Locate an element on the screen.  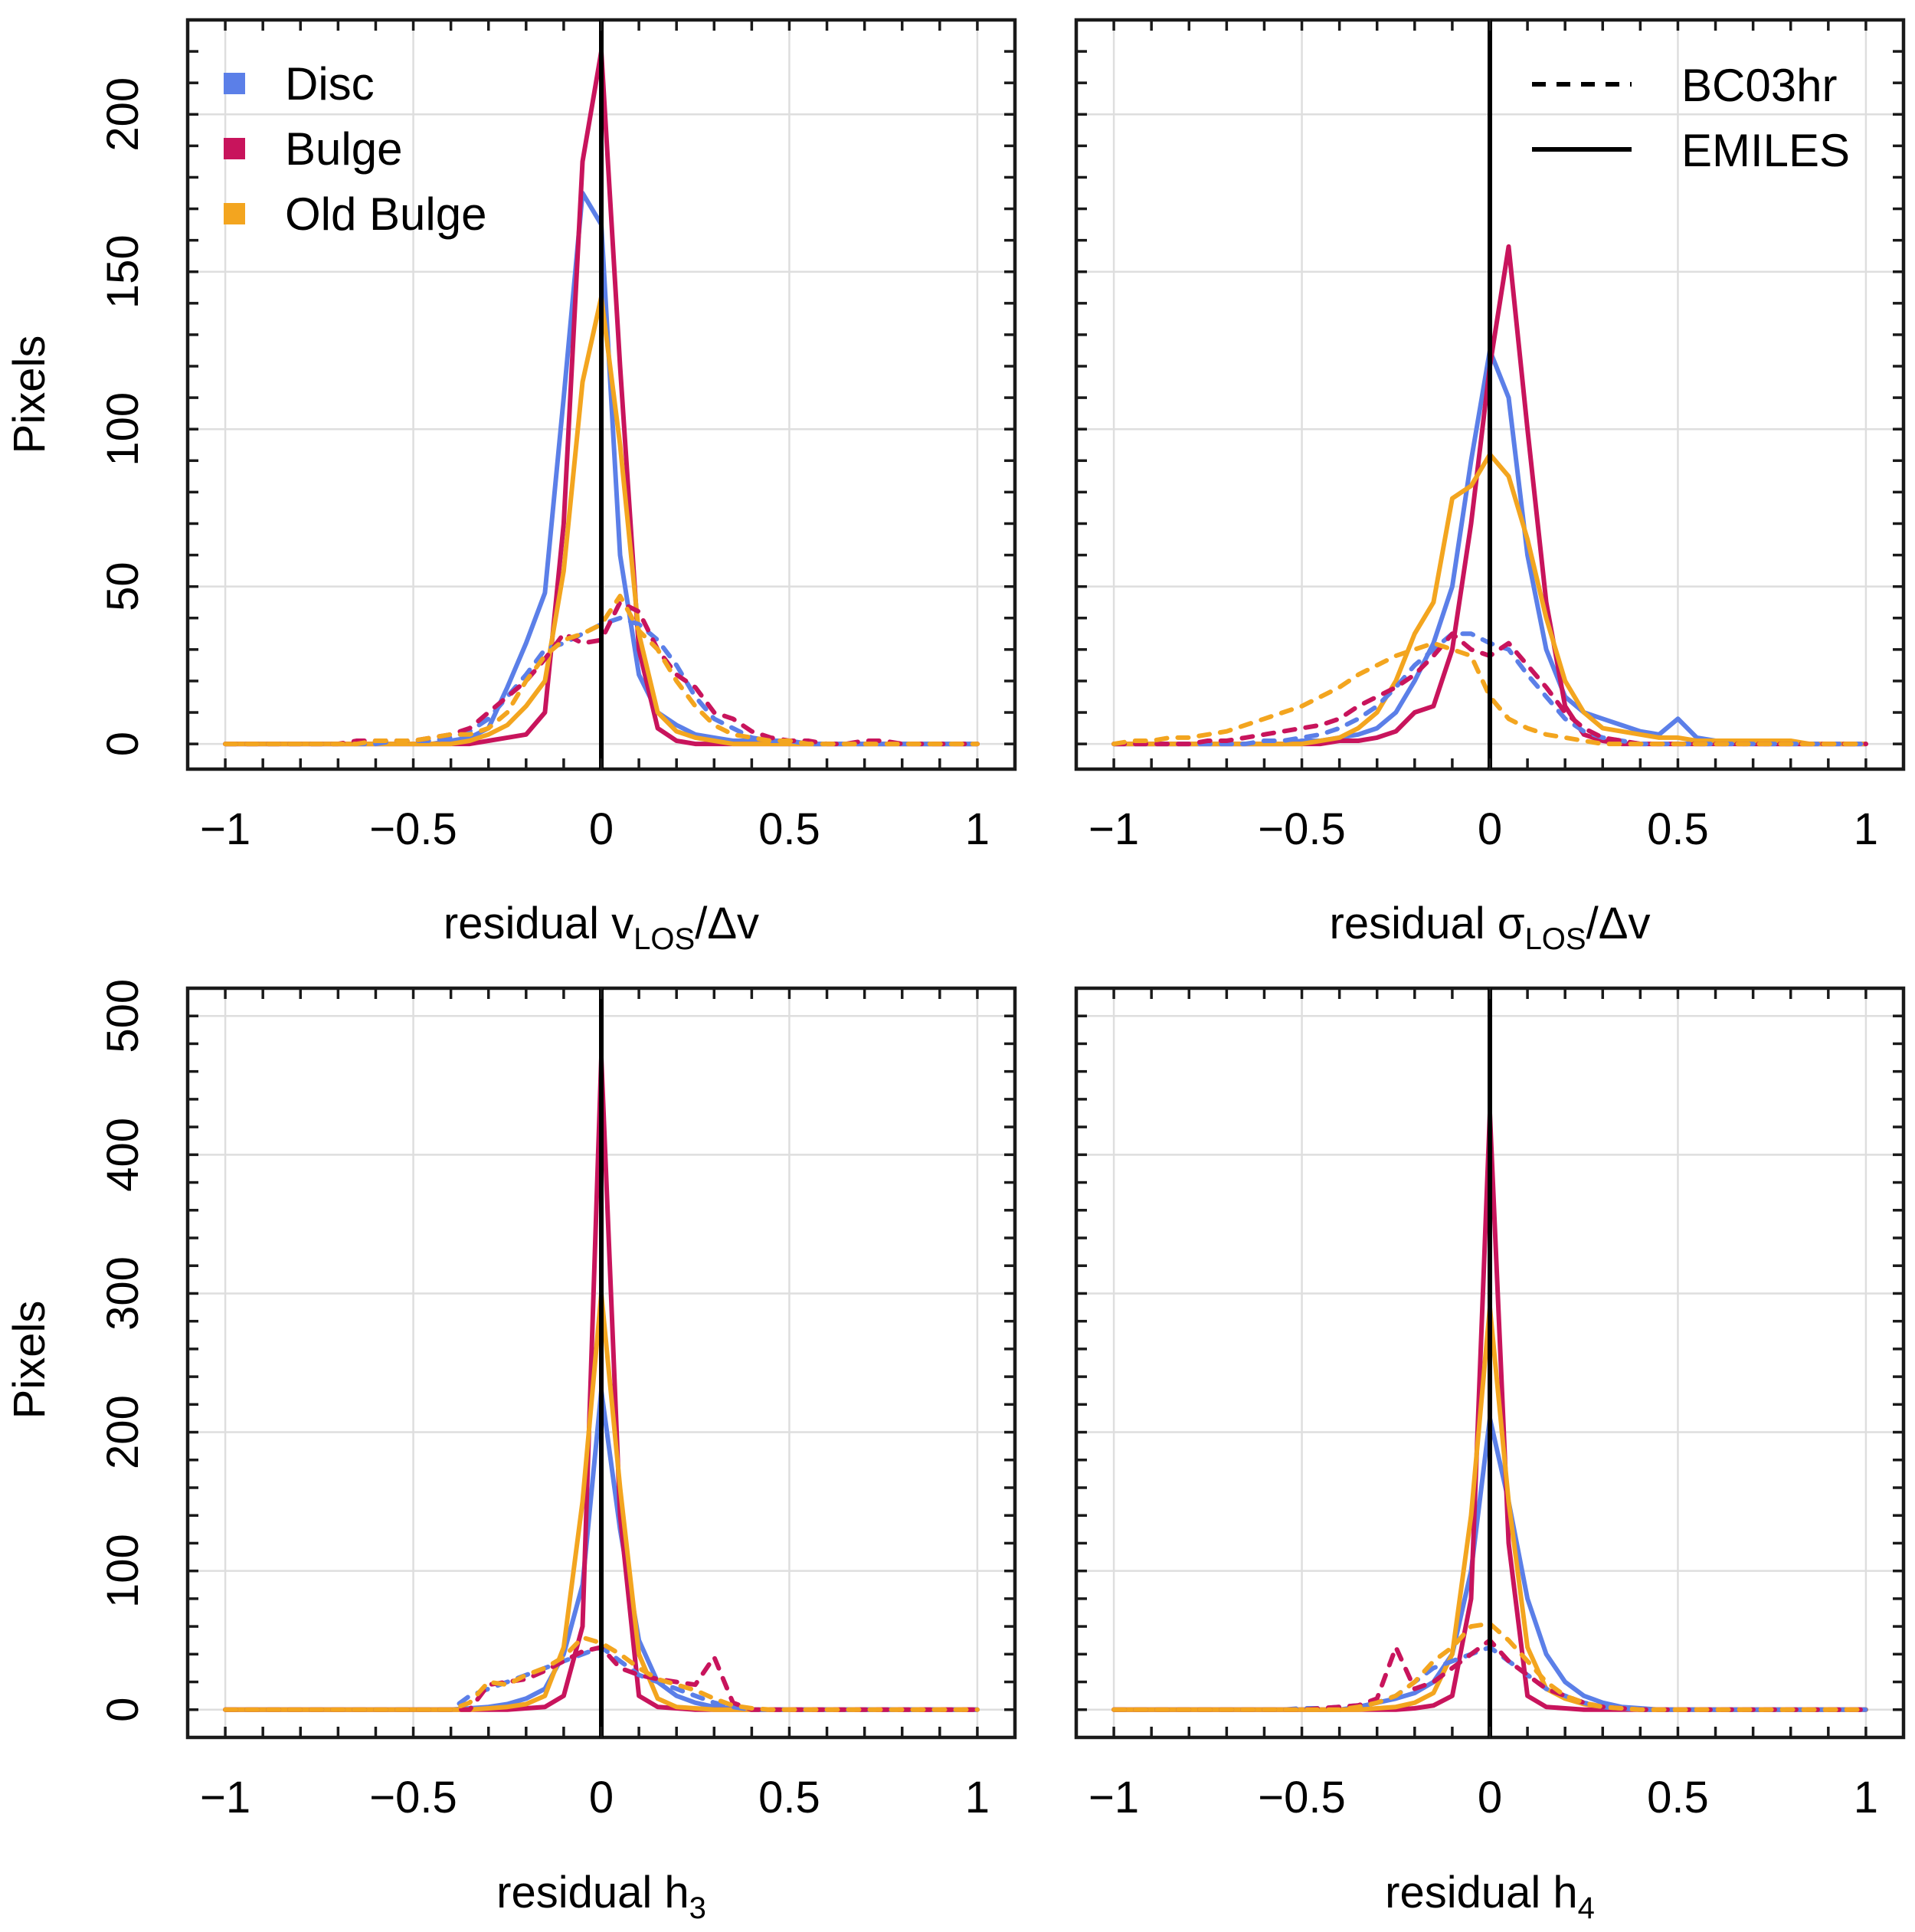
legend-swatch-bulge is located at coordinates (235, 148).